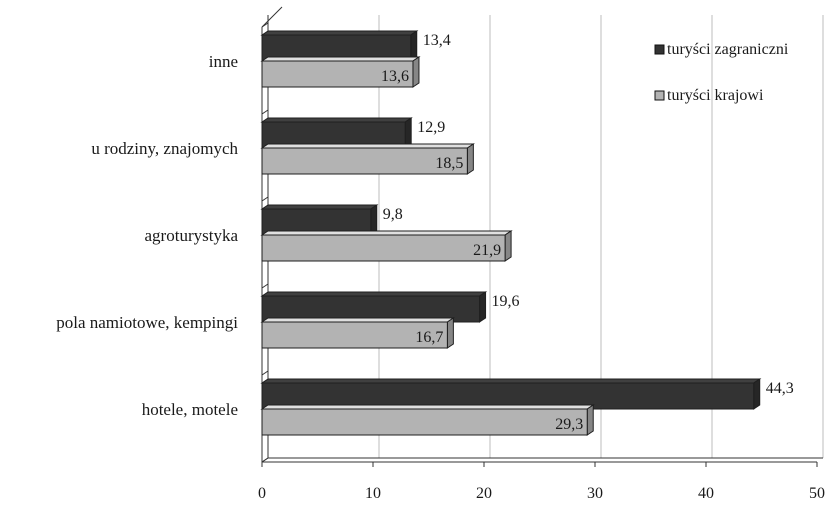  Describe the element at coordinates (373, 493) in the screenshot. I see `x-tick-label: 10` at that location.